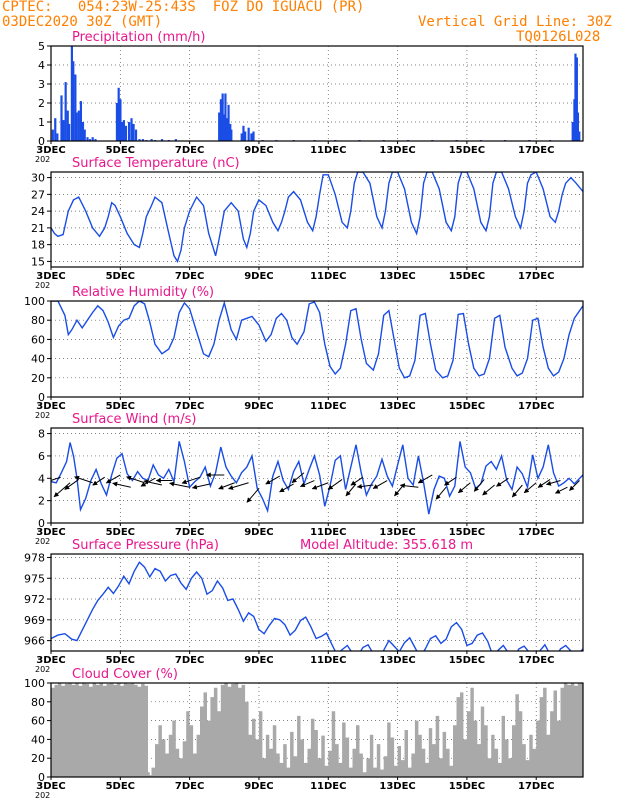  What do you see at coordinates (41, 434) in the screenshot?
I see `y-tick-label: 8` at bounding box center [41, 434].